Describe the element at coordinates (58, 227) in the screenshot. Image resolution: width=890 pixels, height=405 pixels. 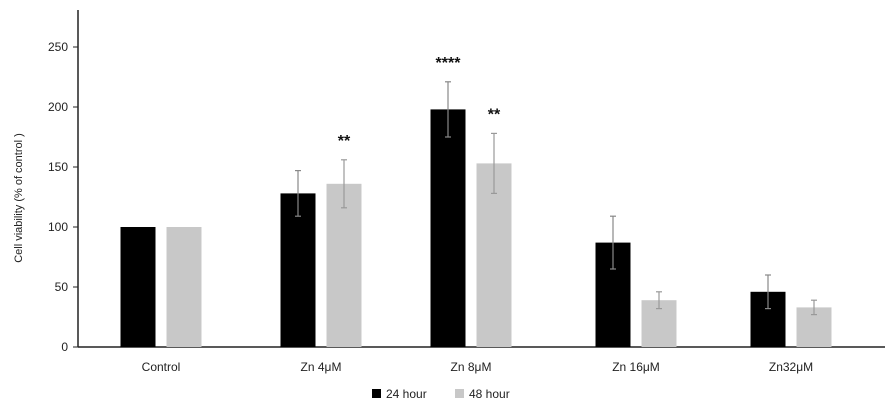
I see `y-tick-label: 100` at that location.